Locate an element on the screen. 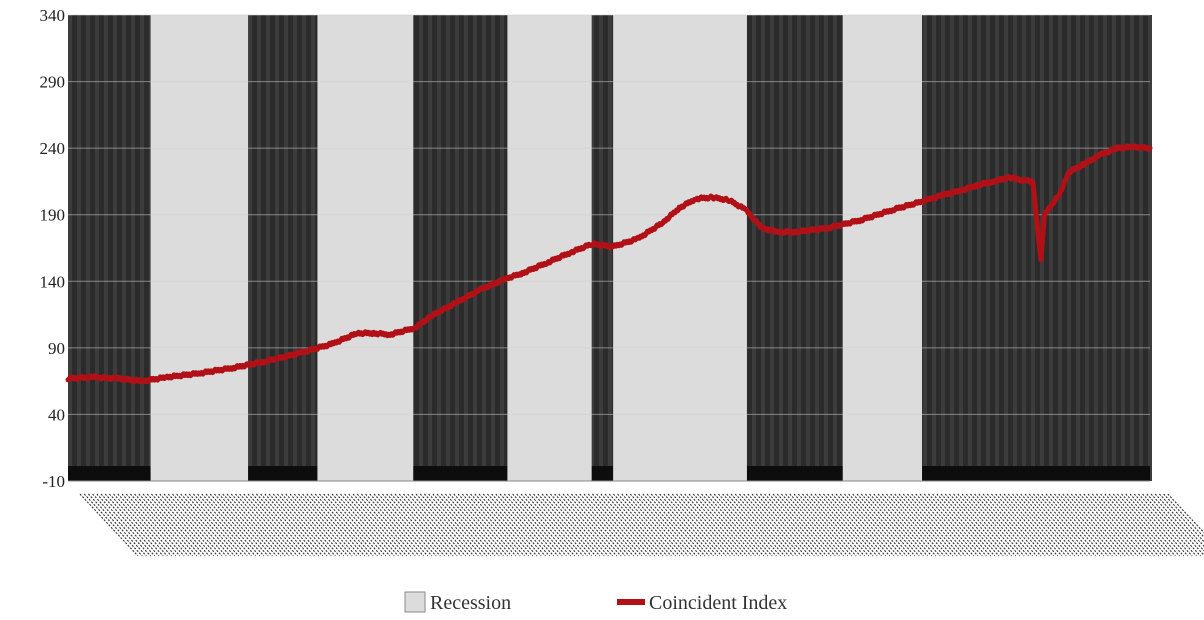 The image size is (1204, 620). legend: Recession Coincident Index is located at coordinates (595, 602).